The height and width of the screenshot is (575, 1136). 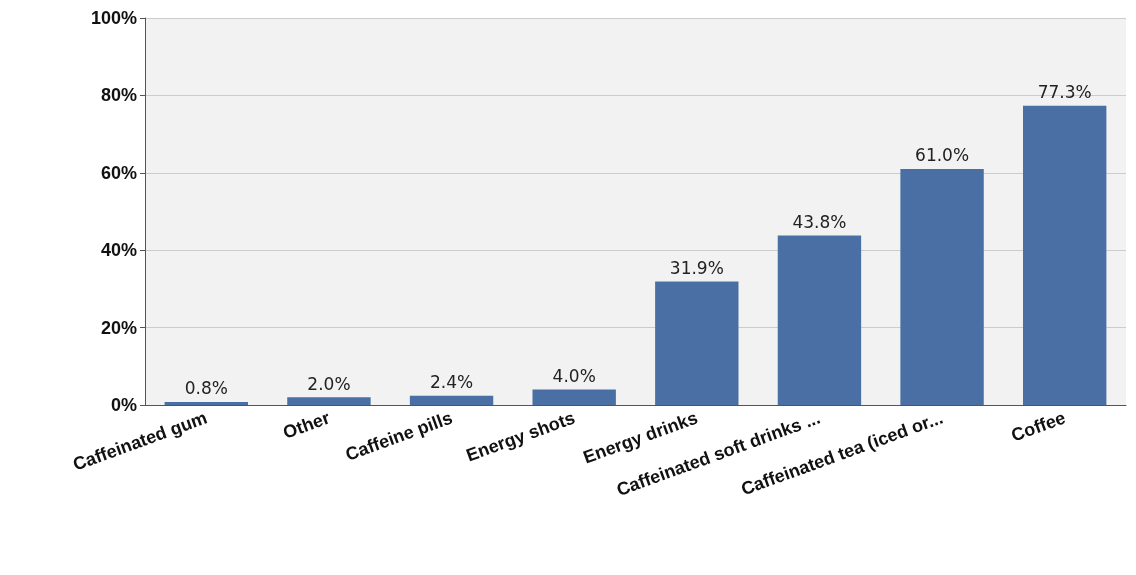 I want to click on data-label: 4.0%, so click(x=574, y=376).